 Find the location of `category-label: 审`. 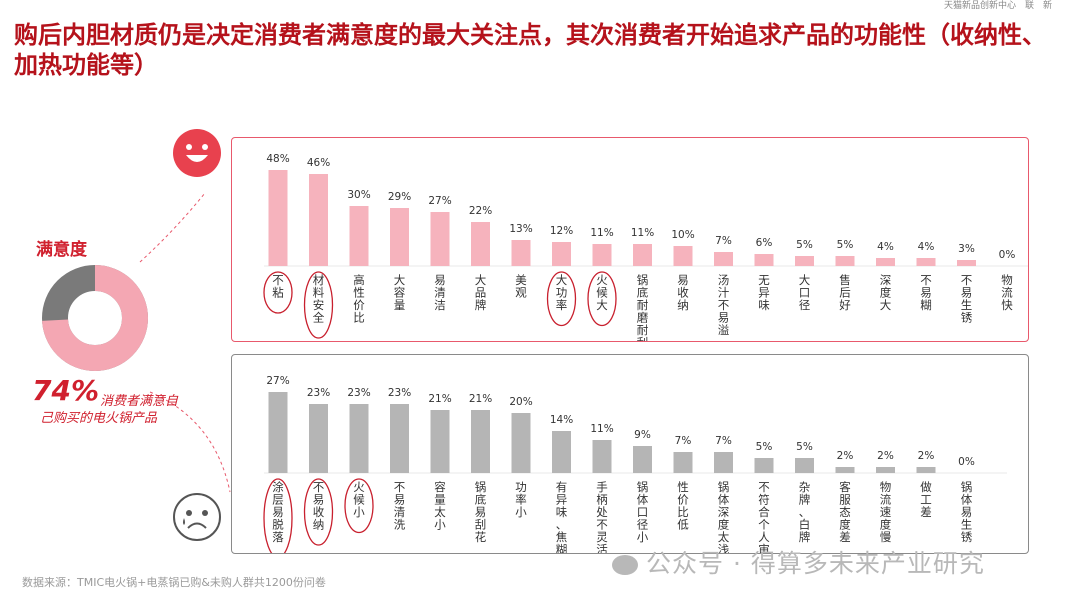

category-label: 审 is located at coordinates (764, 548).